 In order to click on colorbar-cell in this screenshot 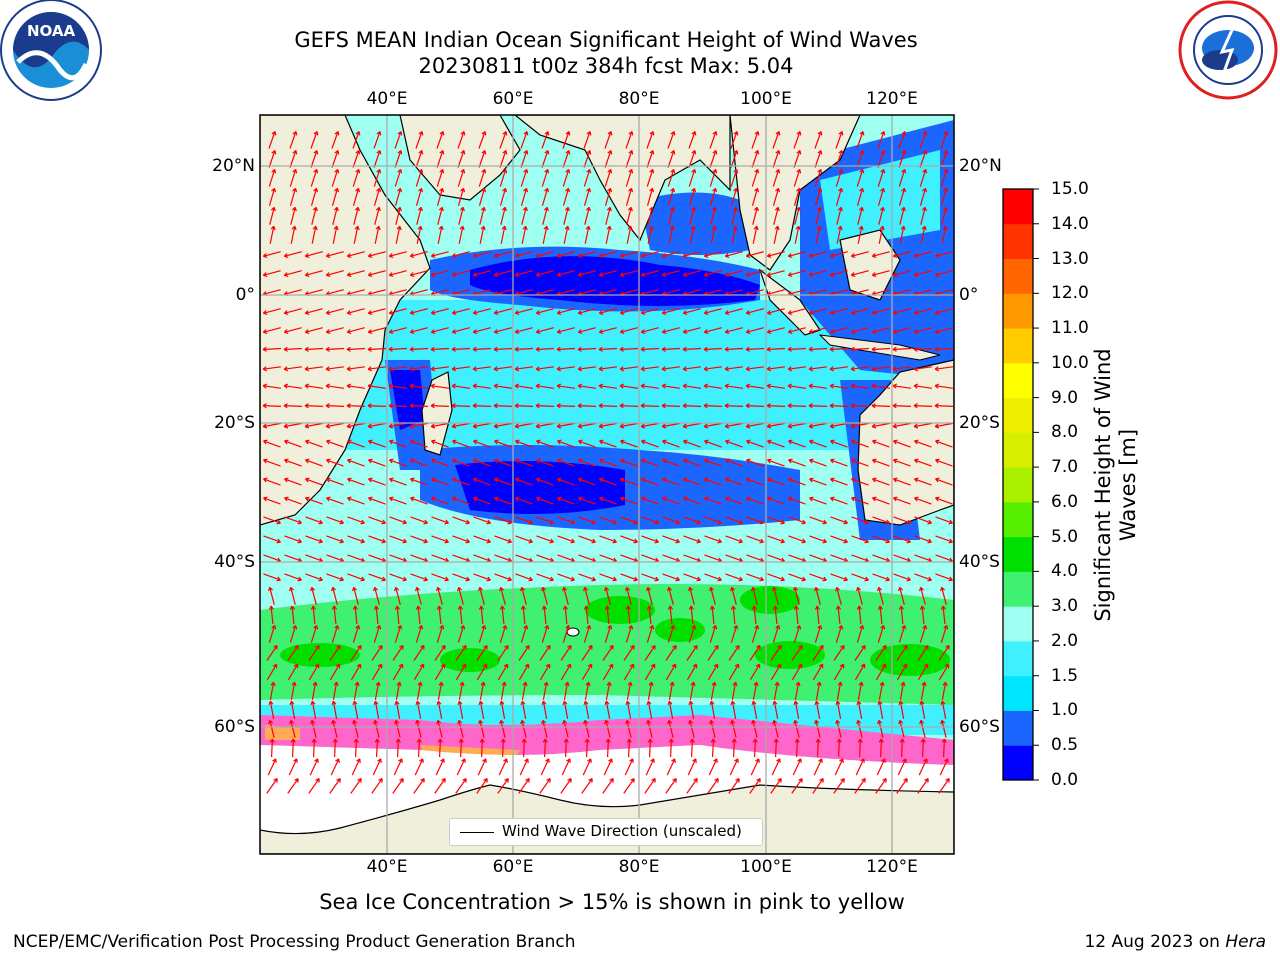, I will do `click(1018, 589)`.